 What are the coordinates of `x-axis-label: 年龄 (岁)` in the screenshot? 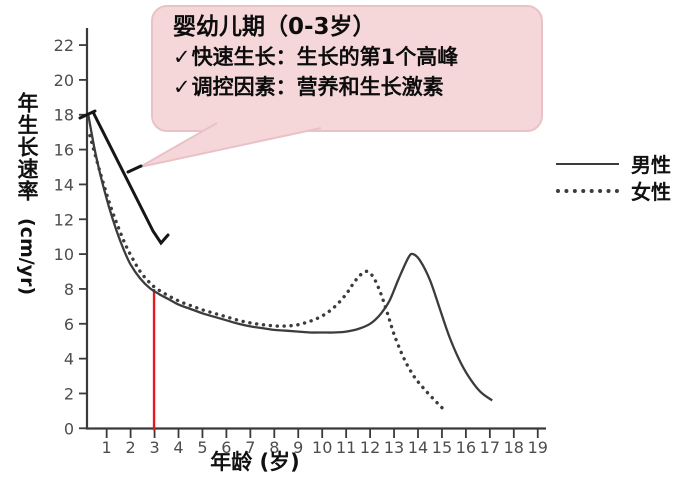 It's located at (255, 462).